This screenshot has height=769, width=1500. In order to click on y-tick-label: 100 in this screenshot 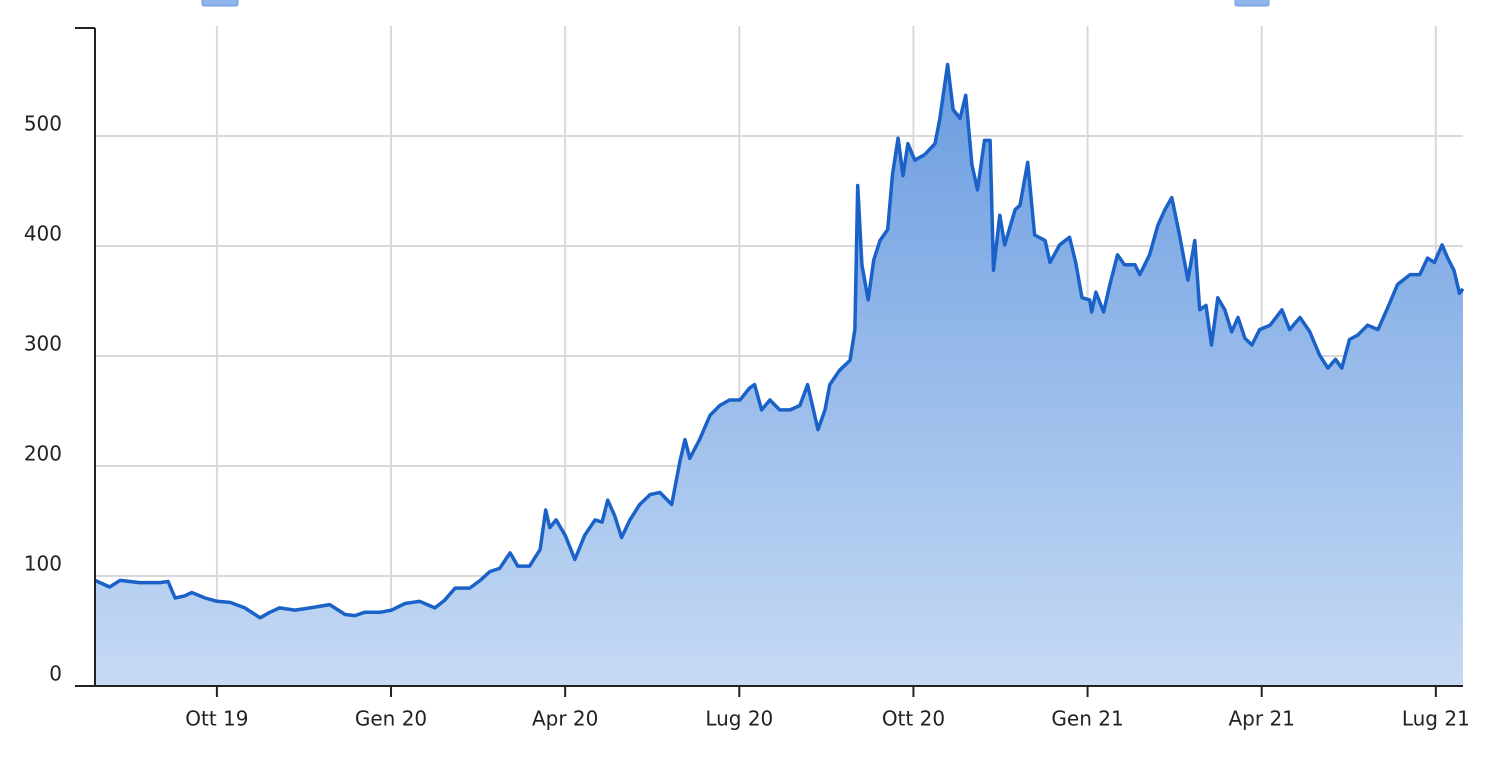, I will do `click(43, 564)`.